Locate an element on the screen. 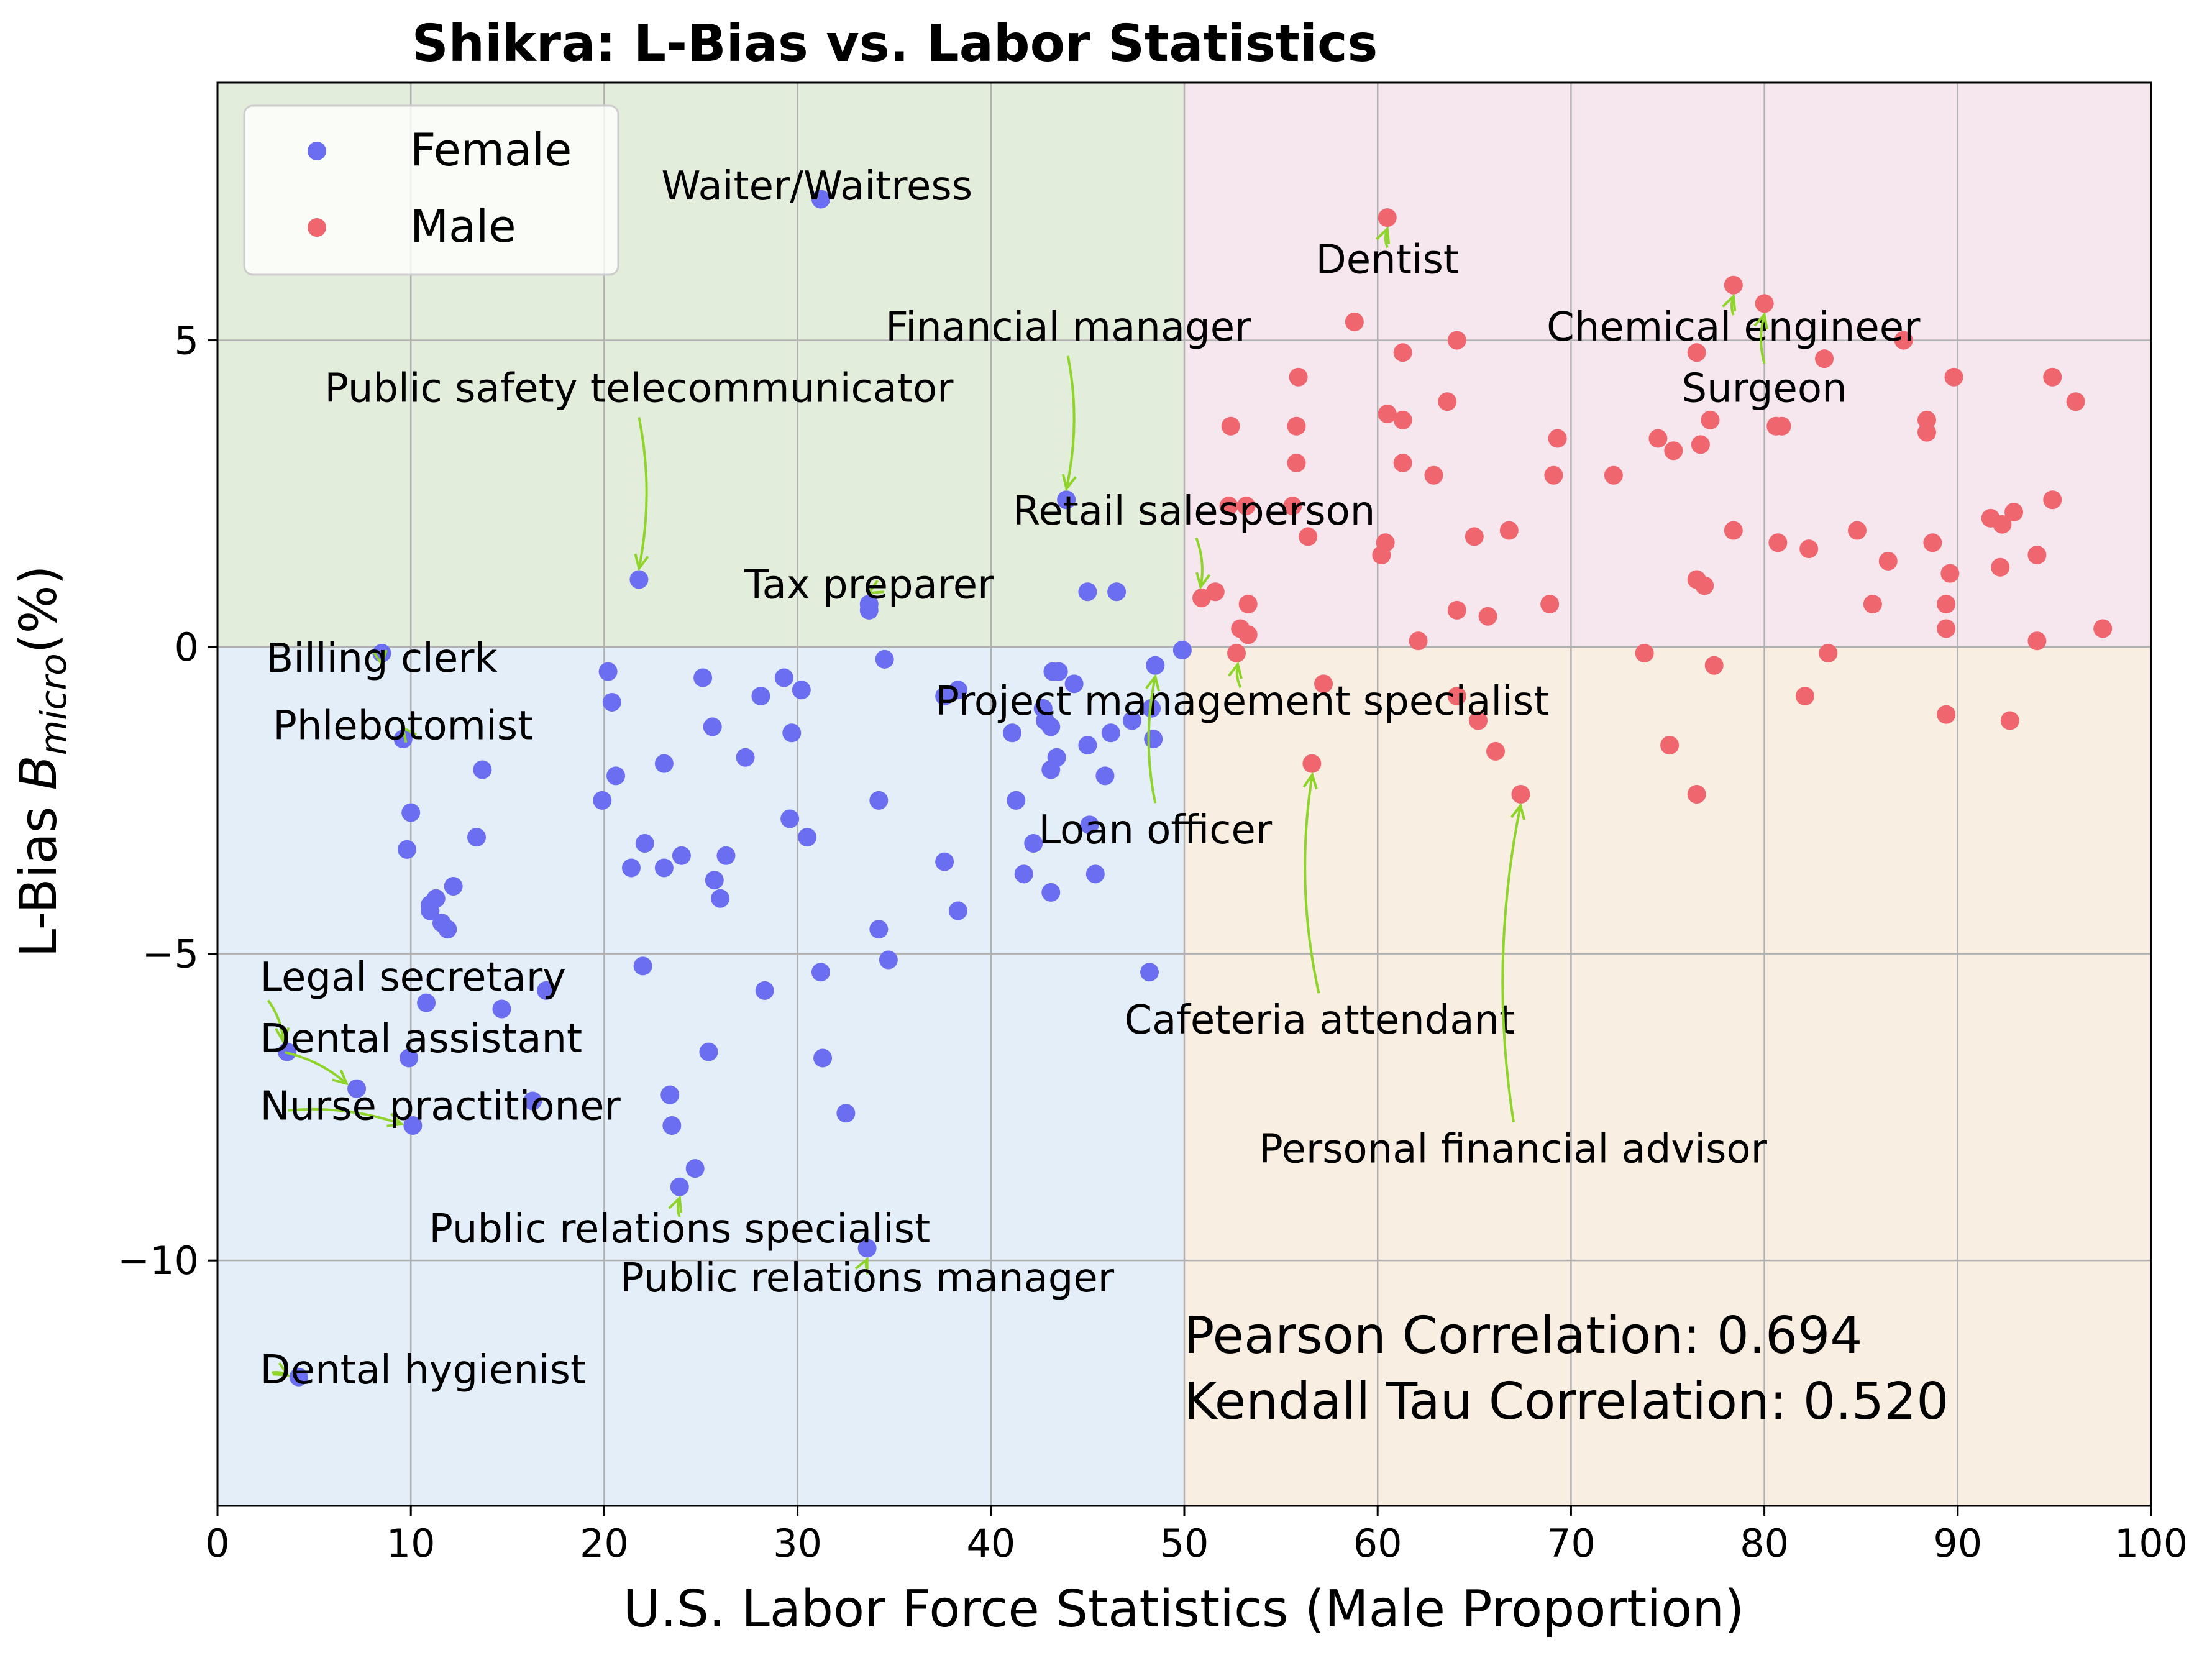 The image size is (2212, 1655). y-axis-label-main: L-Bias is located at coordinates (38, 874).